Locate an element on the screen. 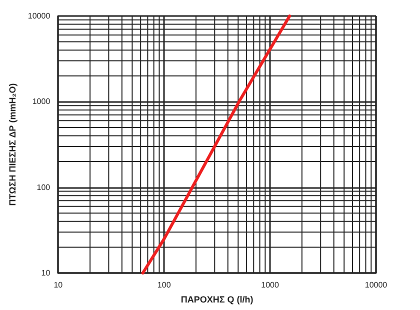  x-tick-label: 10 is located at coordinates (59, 285).